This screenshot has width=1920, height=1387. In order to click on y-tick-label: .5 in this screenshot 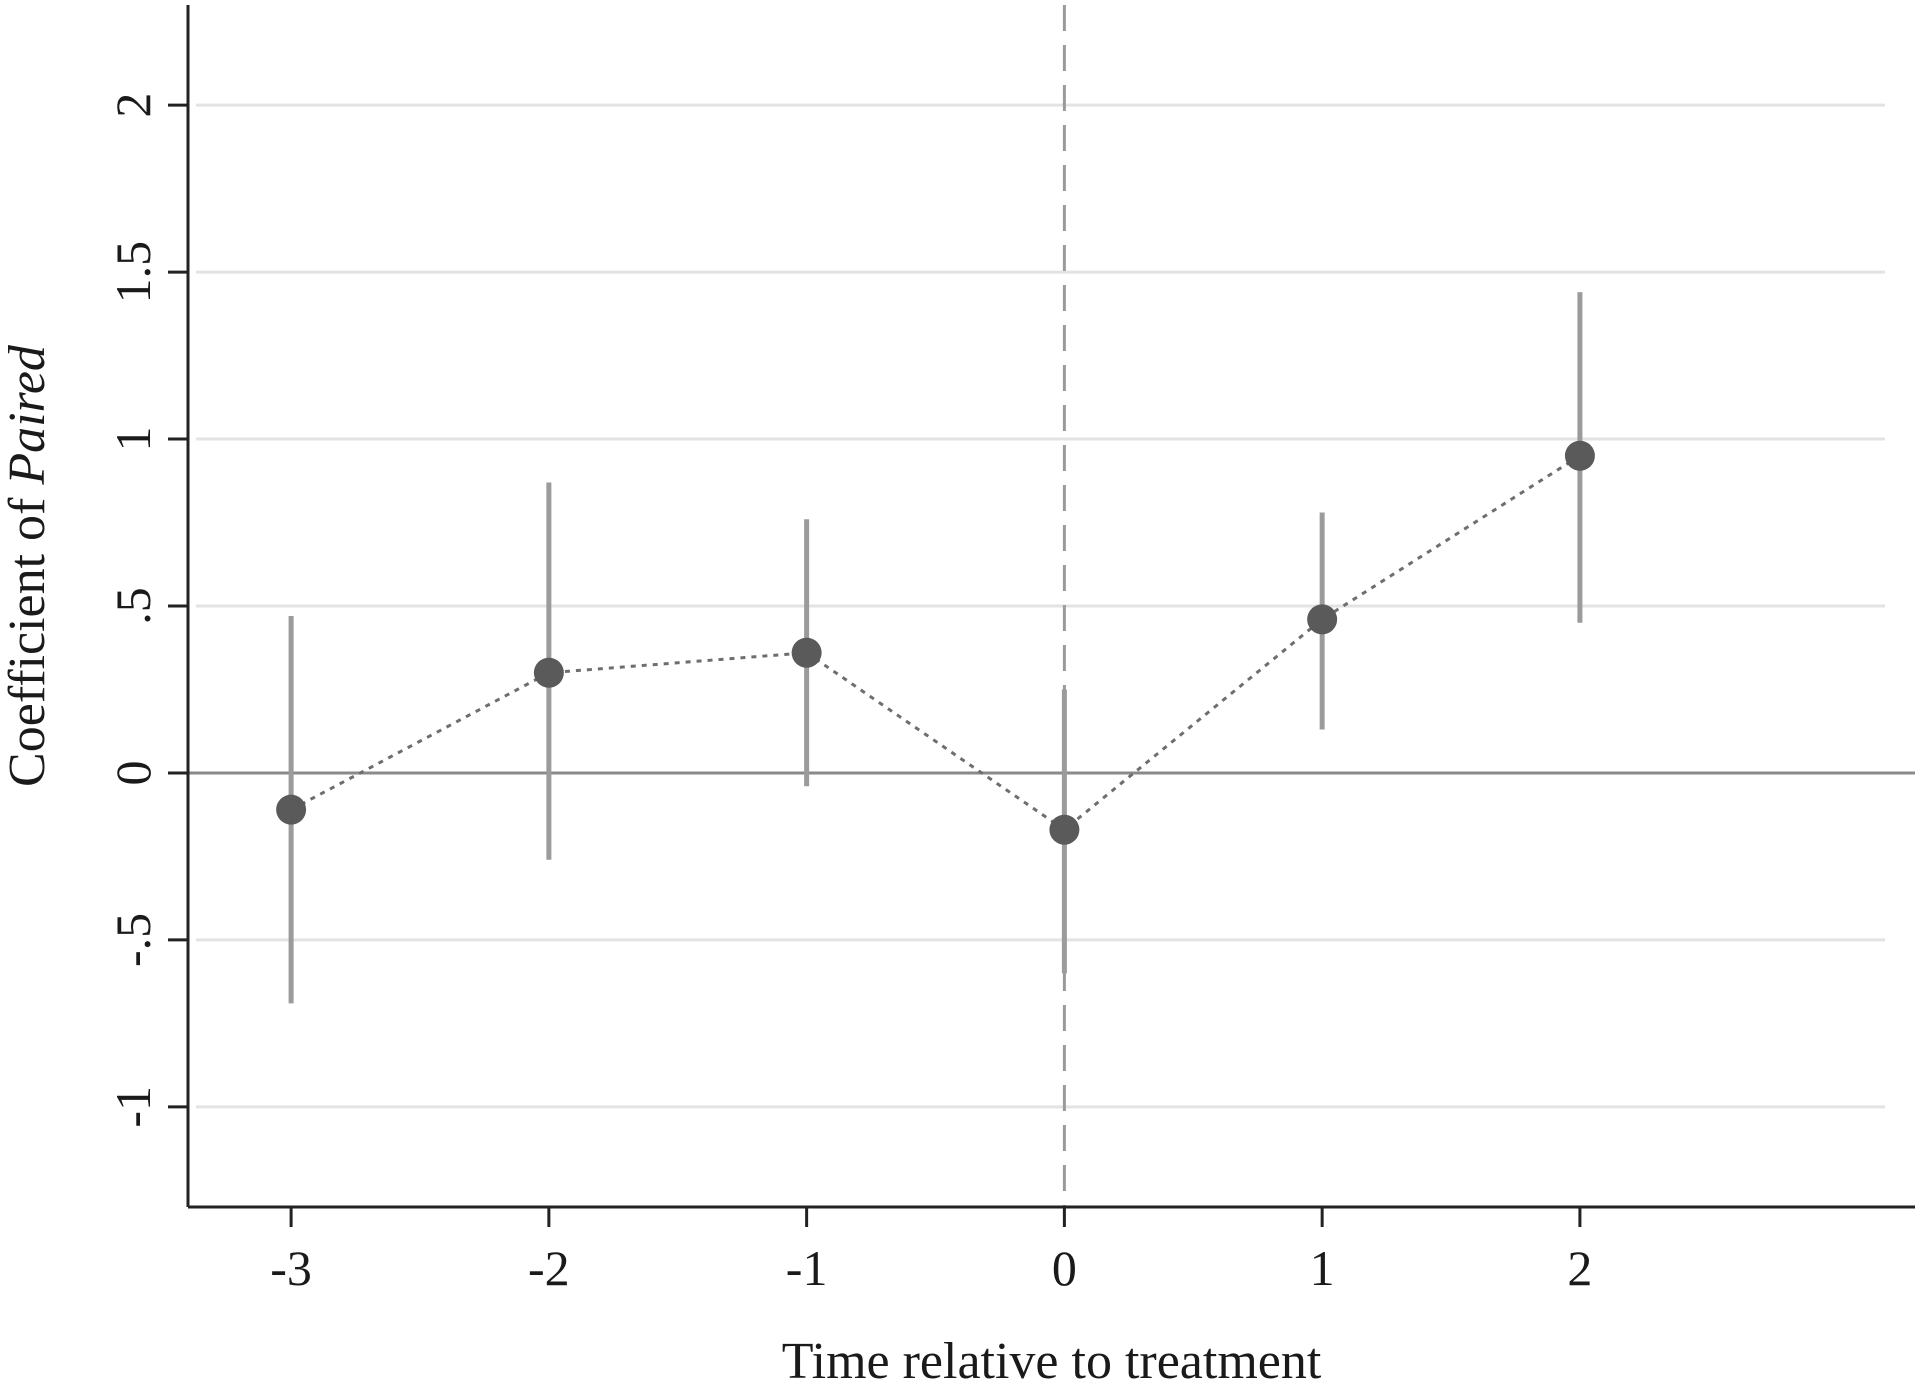, I will do `click(133, 606)`.